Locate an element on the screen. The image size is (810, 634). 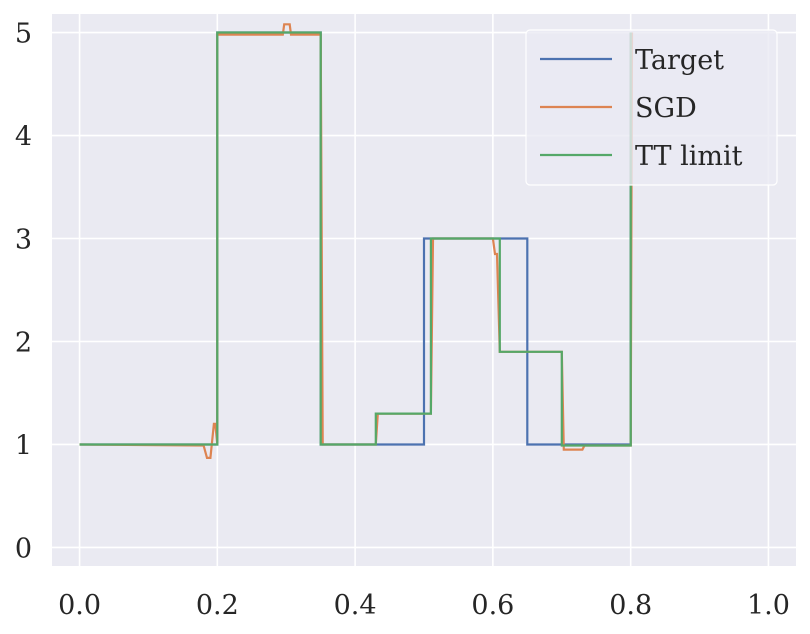
x-tick-label: 0.8 is located at coordinates (630, 605).